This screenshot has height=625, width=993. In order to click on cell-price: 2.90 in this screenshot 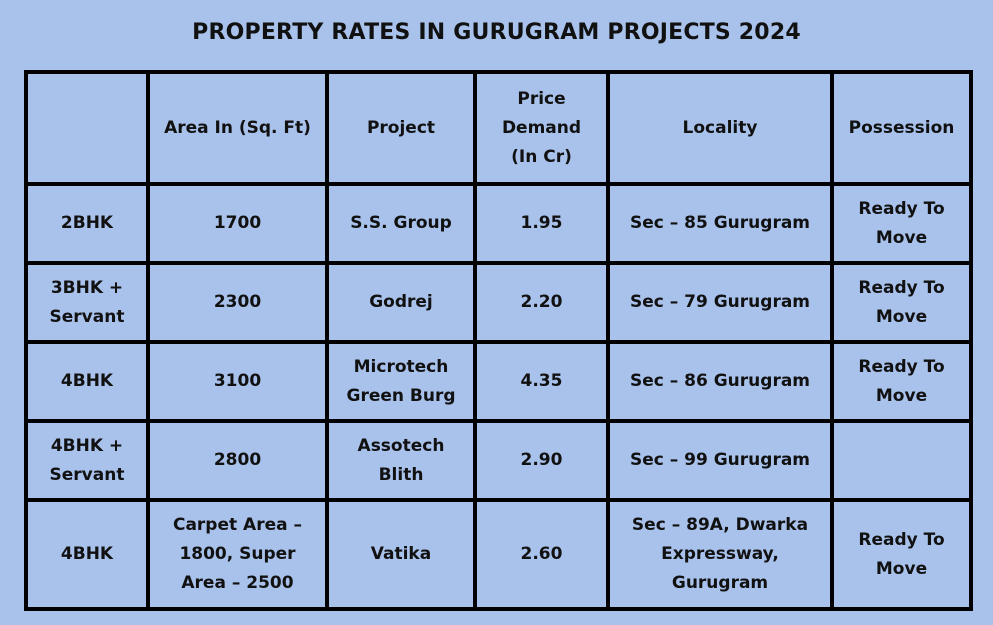, I will do `click(541, 460)`.